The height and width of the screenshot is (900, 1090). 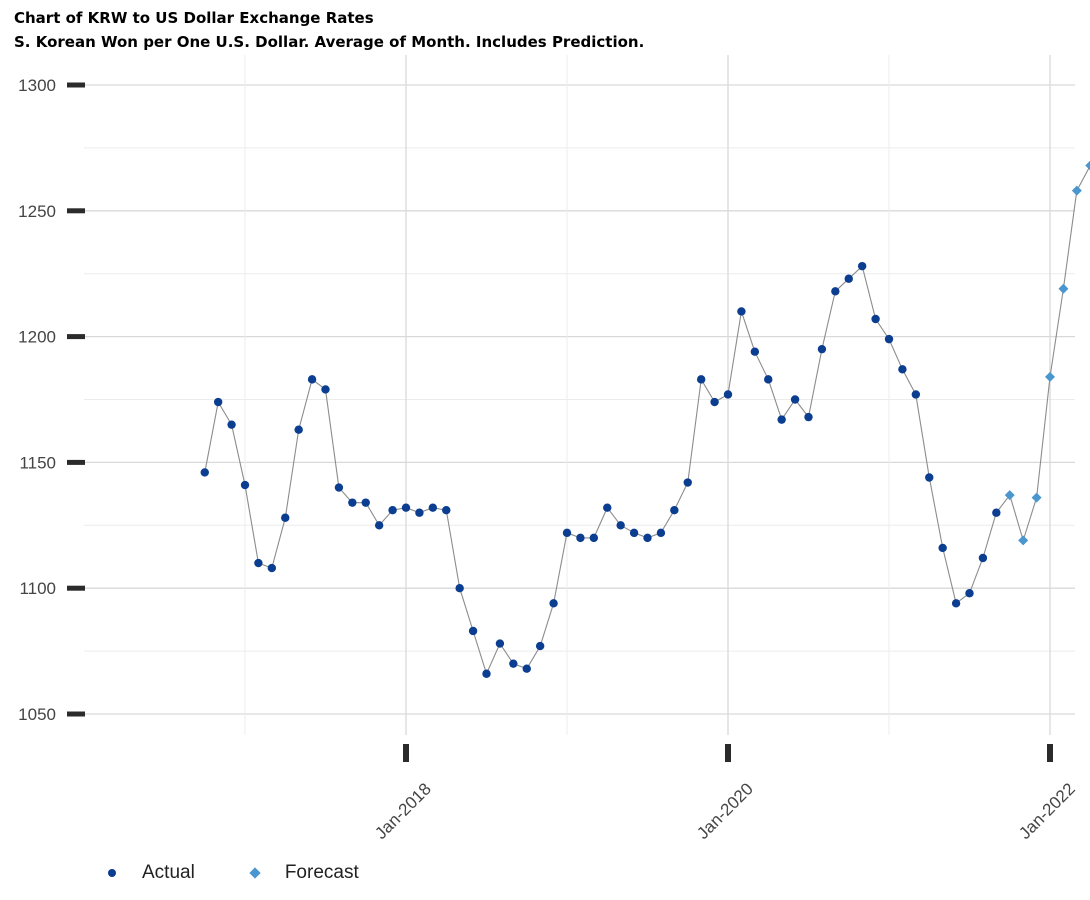 What do you see at coordinates (1047, 811) in the screenshot?
I see `x-tick-label: Jan-2022` at bounding box center [1047, 811].